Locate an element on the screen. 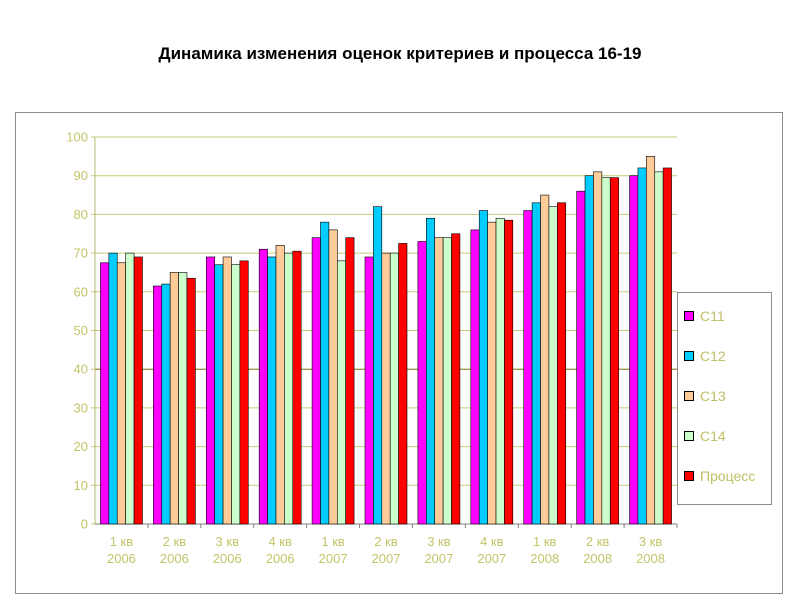 The height and width of the screenshot is (600, 800). bar-С14-0 is located at coordinates (130, 388).